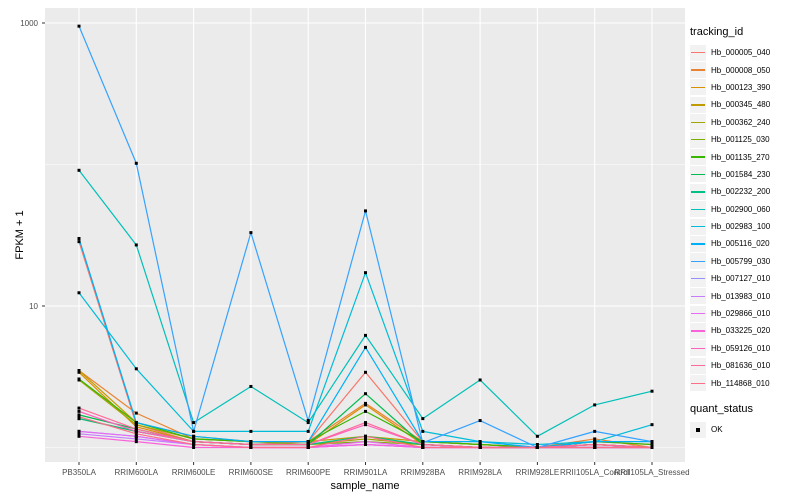 The width and height of the screenshot is (800, 500). I want to click on legend-item-label: Hb_114868_010, so click(740, 383).